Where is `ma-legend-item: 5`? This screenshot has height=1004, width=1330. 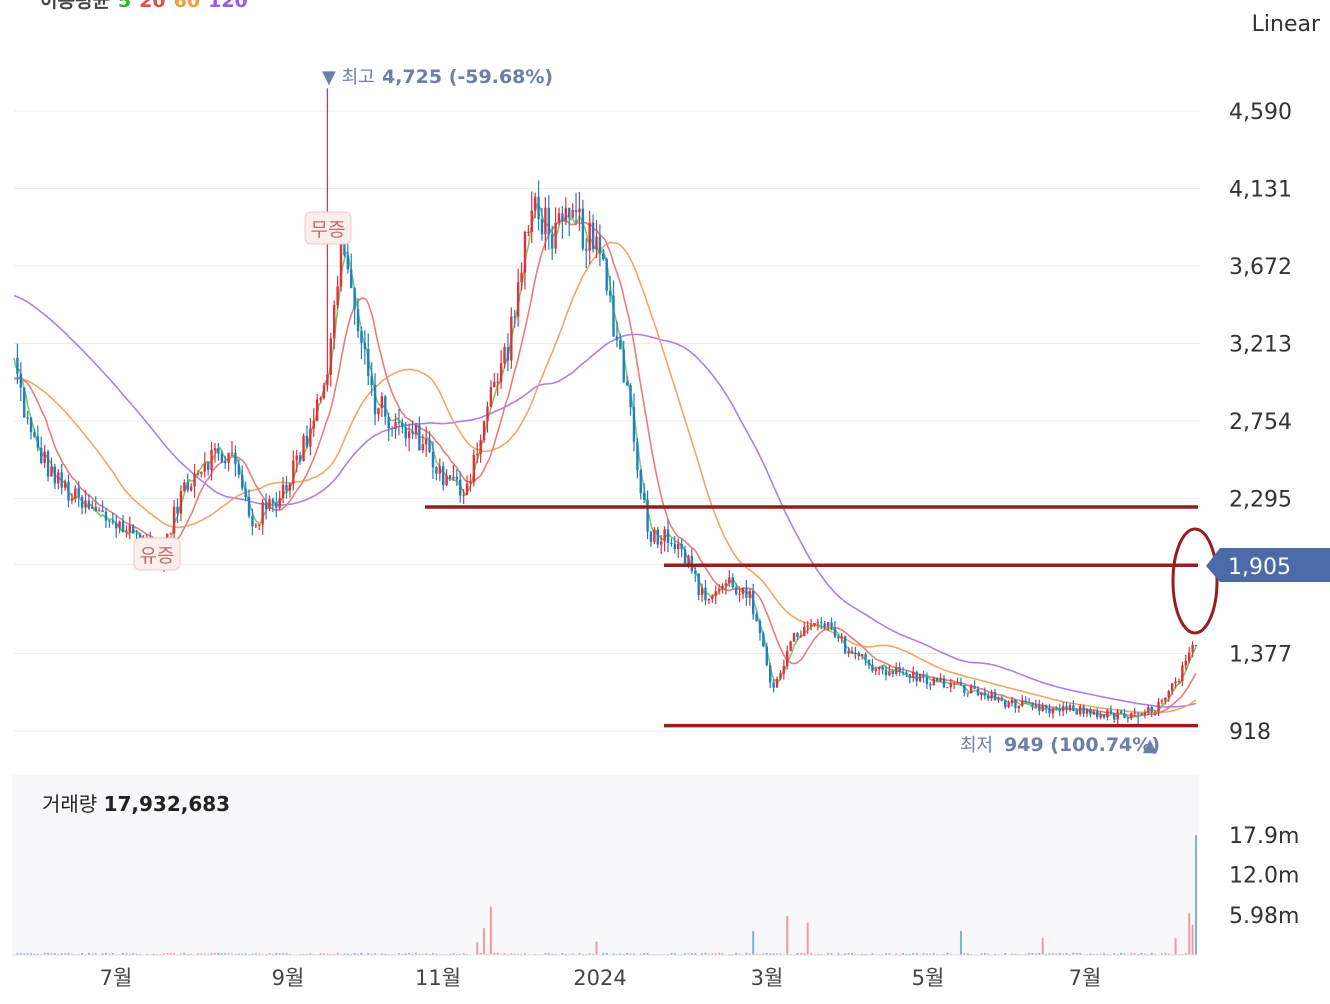 ma-legend-item: 5 is located at coordinates (124, 6).